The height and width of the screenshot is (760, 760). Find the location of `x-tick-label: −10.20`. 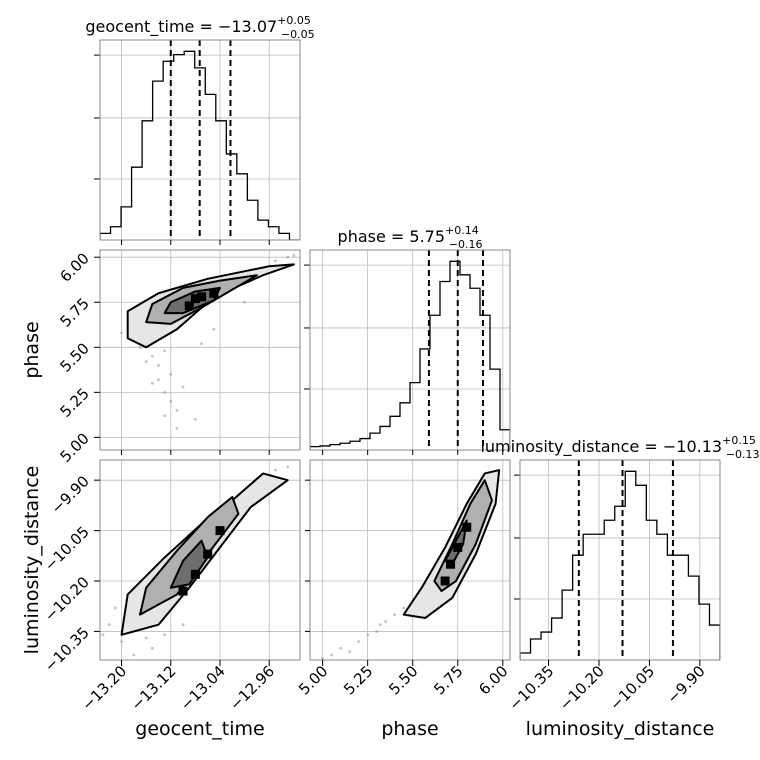

x-tick-label: −10.20 is located at coordinates (582, 688).